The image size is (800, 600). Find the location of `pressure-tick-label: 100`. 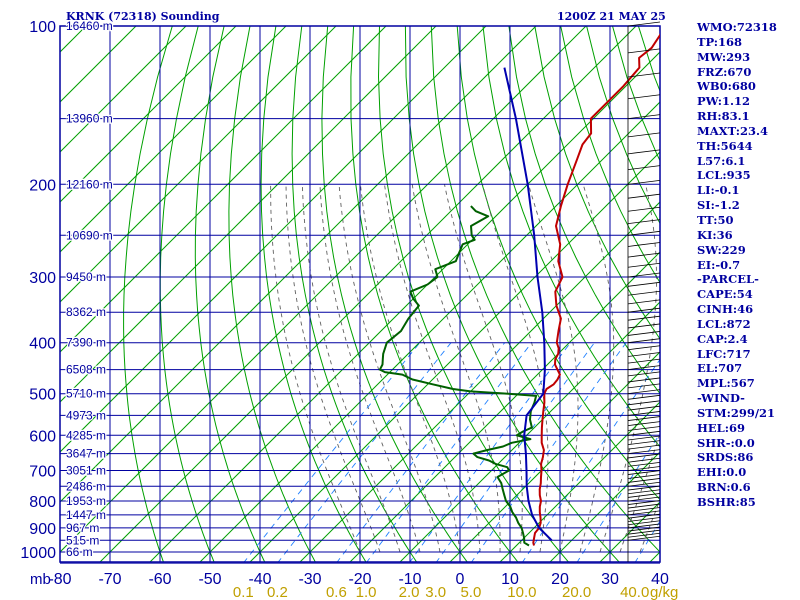

pressure-tick-label: 100 is located at coordinates (42, 27).